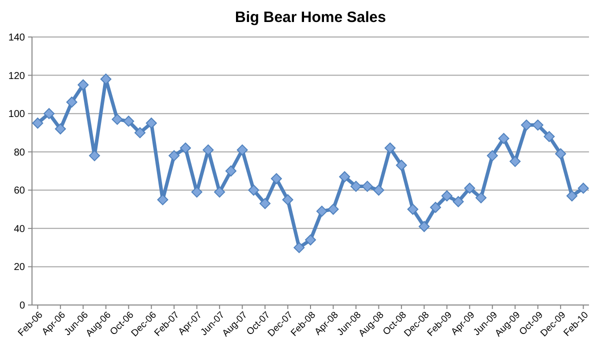 This screenshot has height=348, width=595. Describe the element at coordinates (20, 191) in the screenshot. I see `y-tick-label: 60` at that location.